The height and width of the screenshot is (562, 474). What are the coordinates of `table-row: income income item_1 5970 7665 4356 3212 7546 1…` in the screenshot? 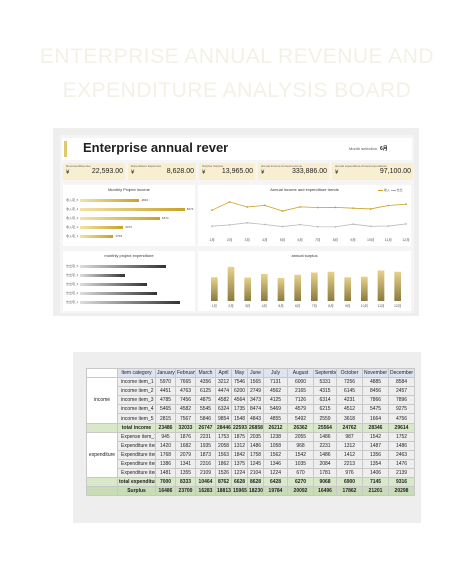 It's located at (250, 400).